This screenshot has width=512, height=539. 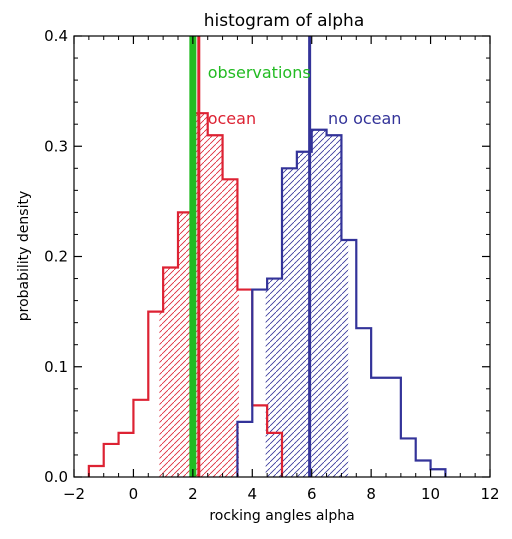 What do you see at coordinates (430, 494) in the screenshot?
I see `x-tick-label: 10` at bounding box center [430, 494].